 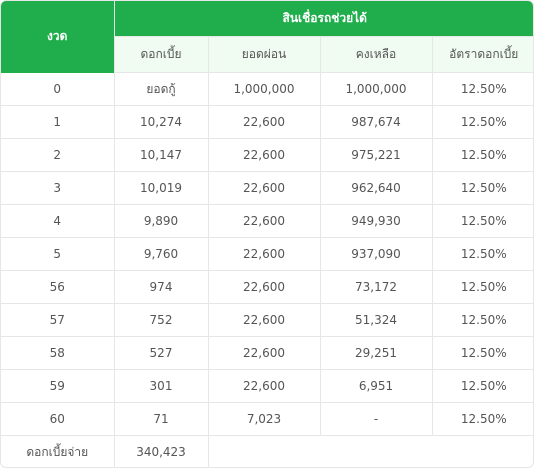 What do you see at coordinates (58, 37) in the screenshot?
I see `period-header: งวด` at bounding box center [58, 37].